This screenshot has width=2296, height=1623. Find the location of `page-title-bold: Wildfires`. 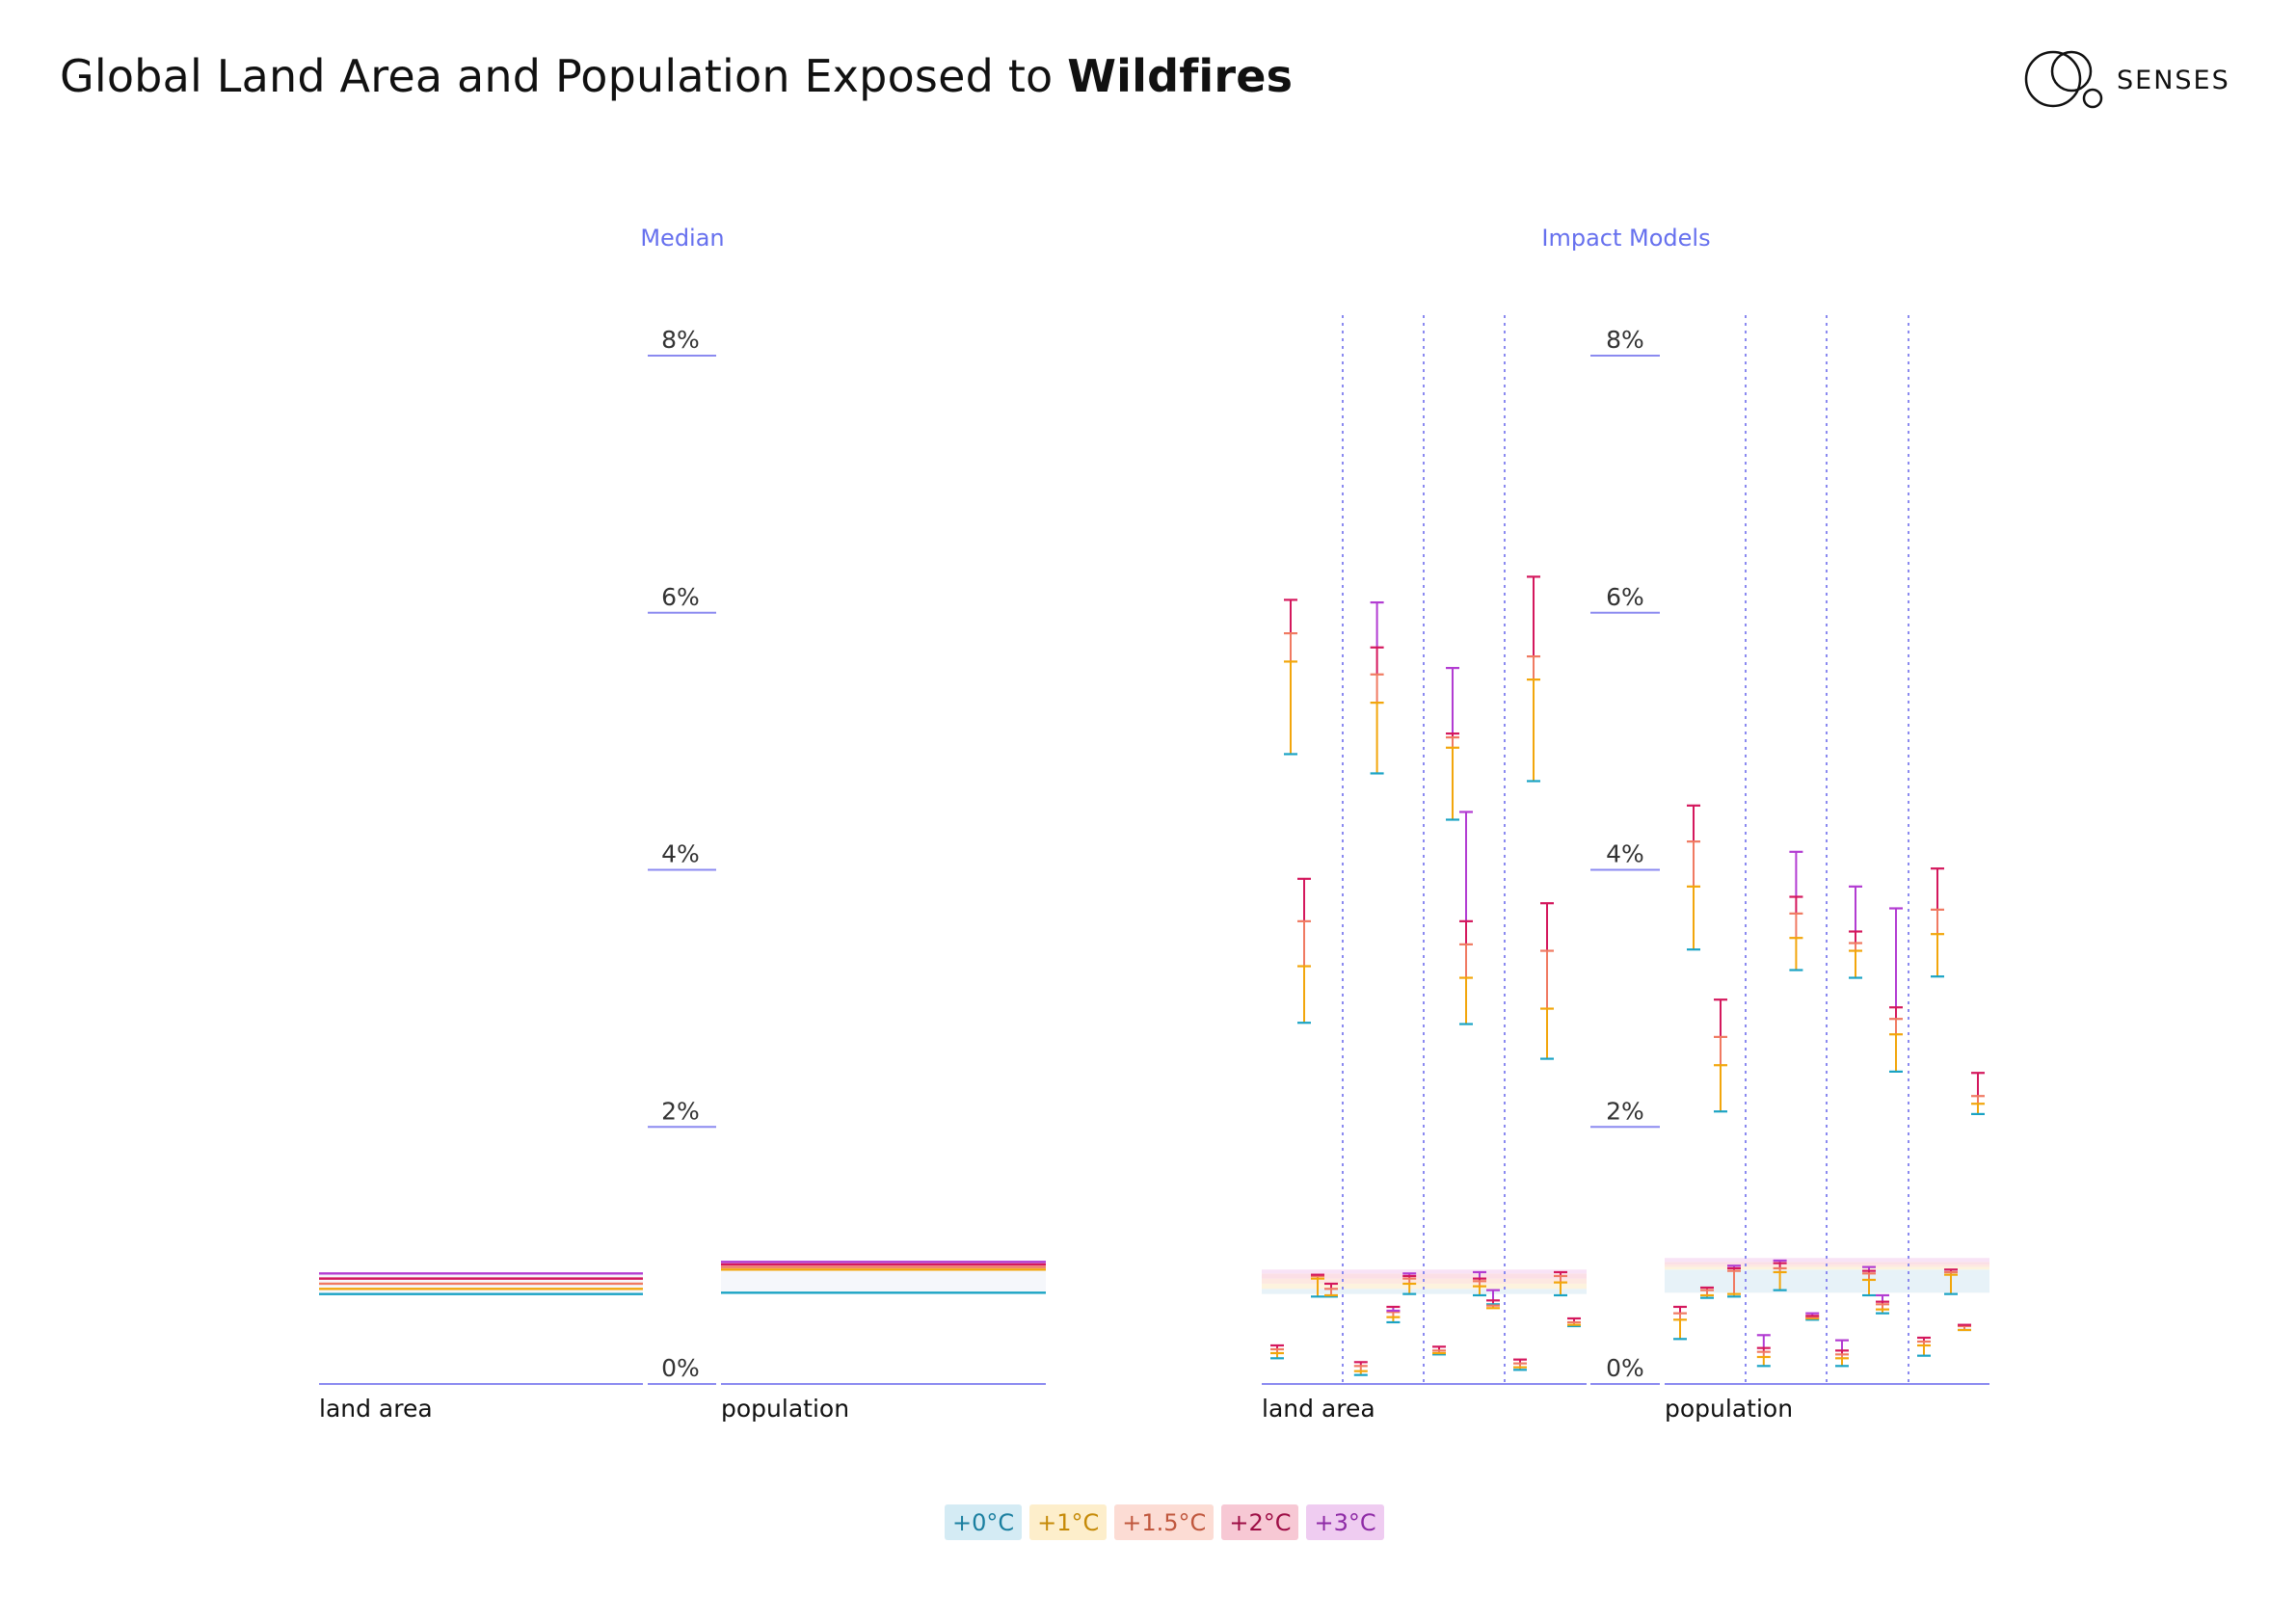

page-title-bold: Wildfires is located at coordinates (1180, 76).